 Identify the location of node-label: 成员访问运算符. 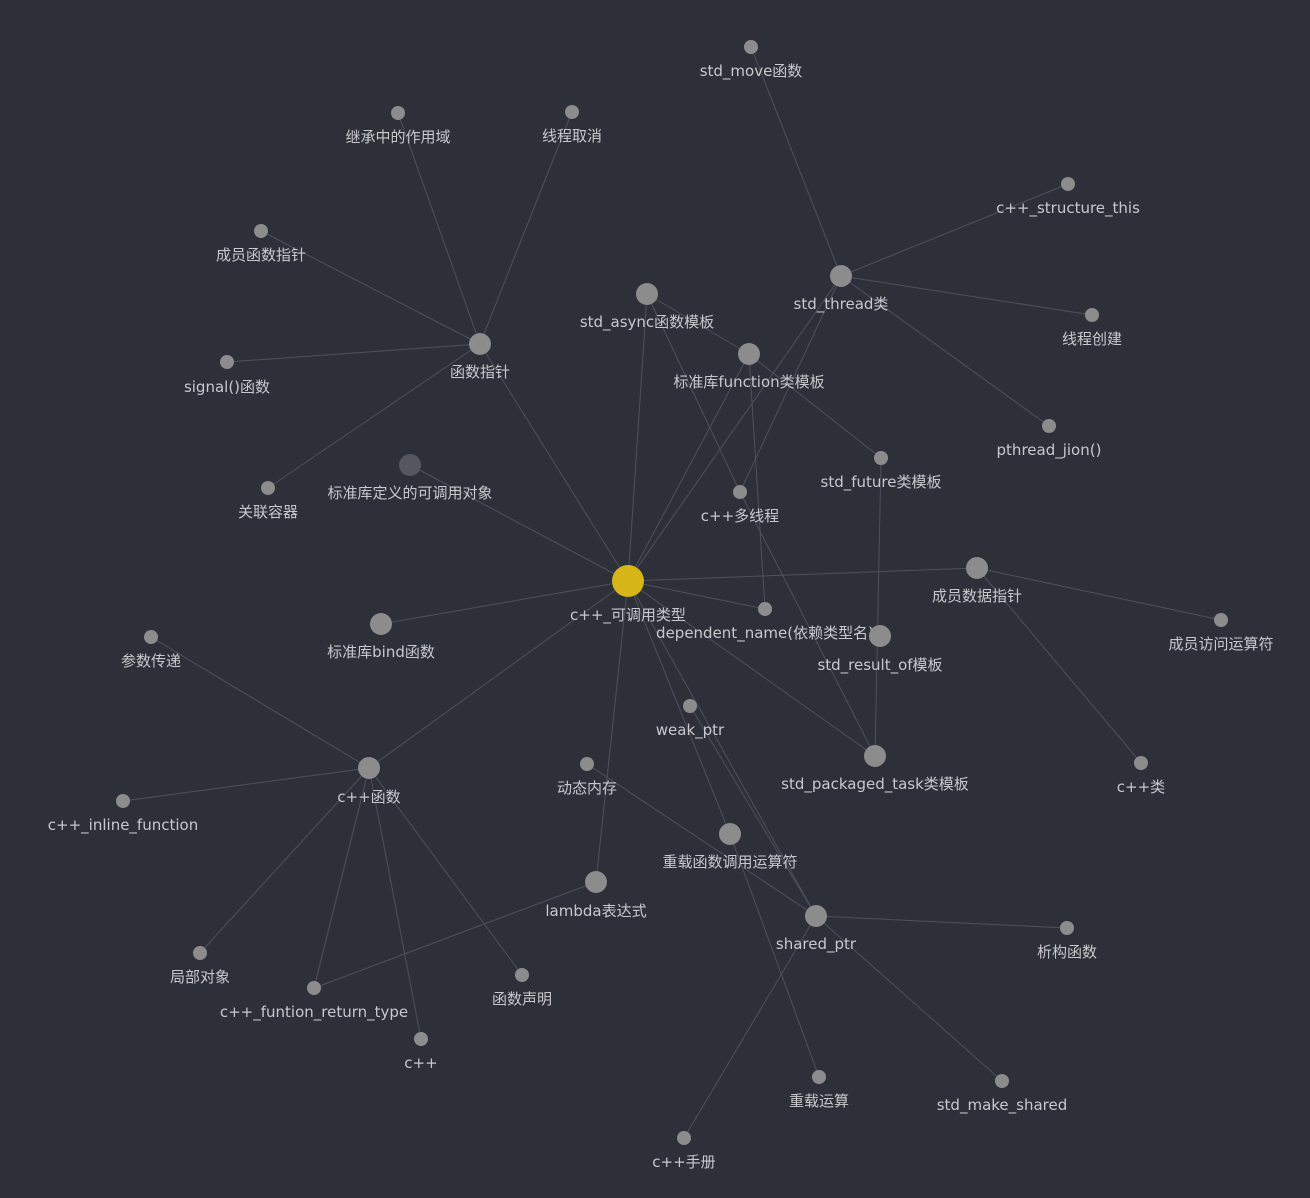
(1220, 644).